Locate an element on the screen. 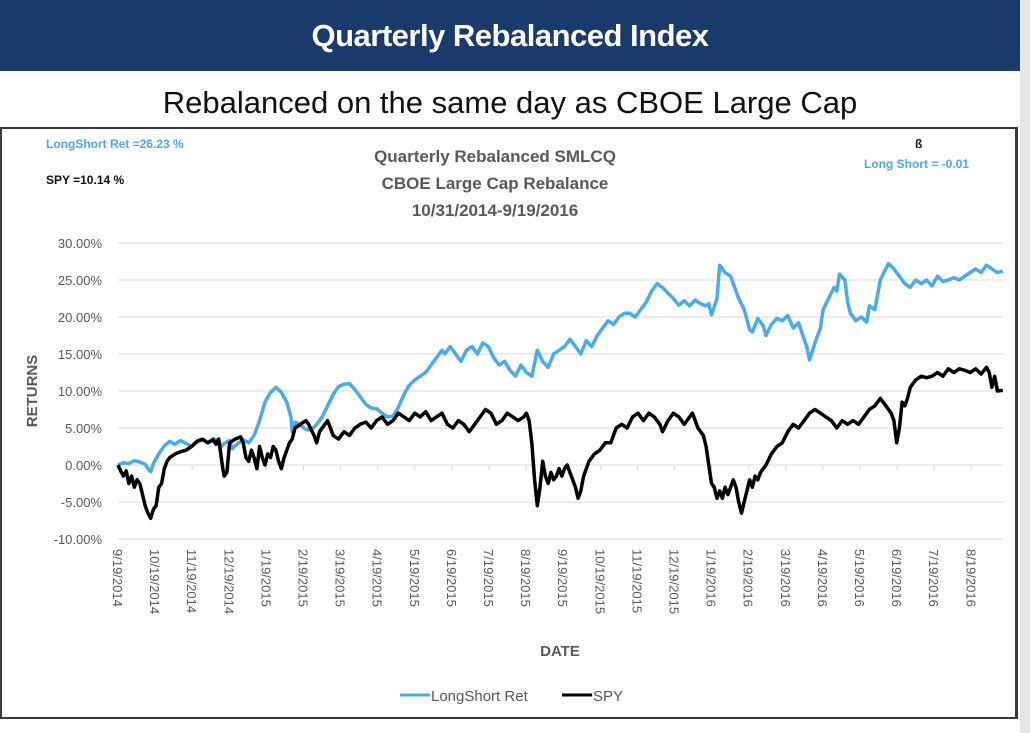 The width and height of the screenshot is (1030, 733). x-tick-label: 1/19/2015 is located at coordinates (265, 578).